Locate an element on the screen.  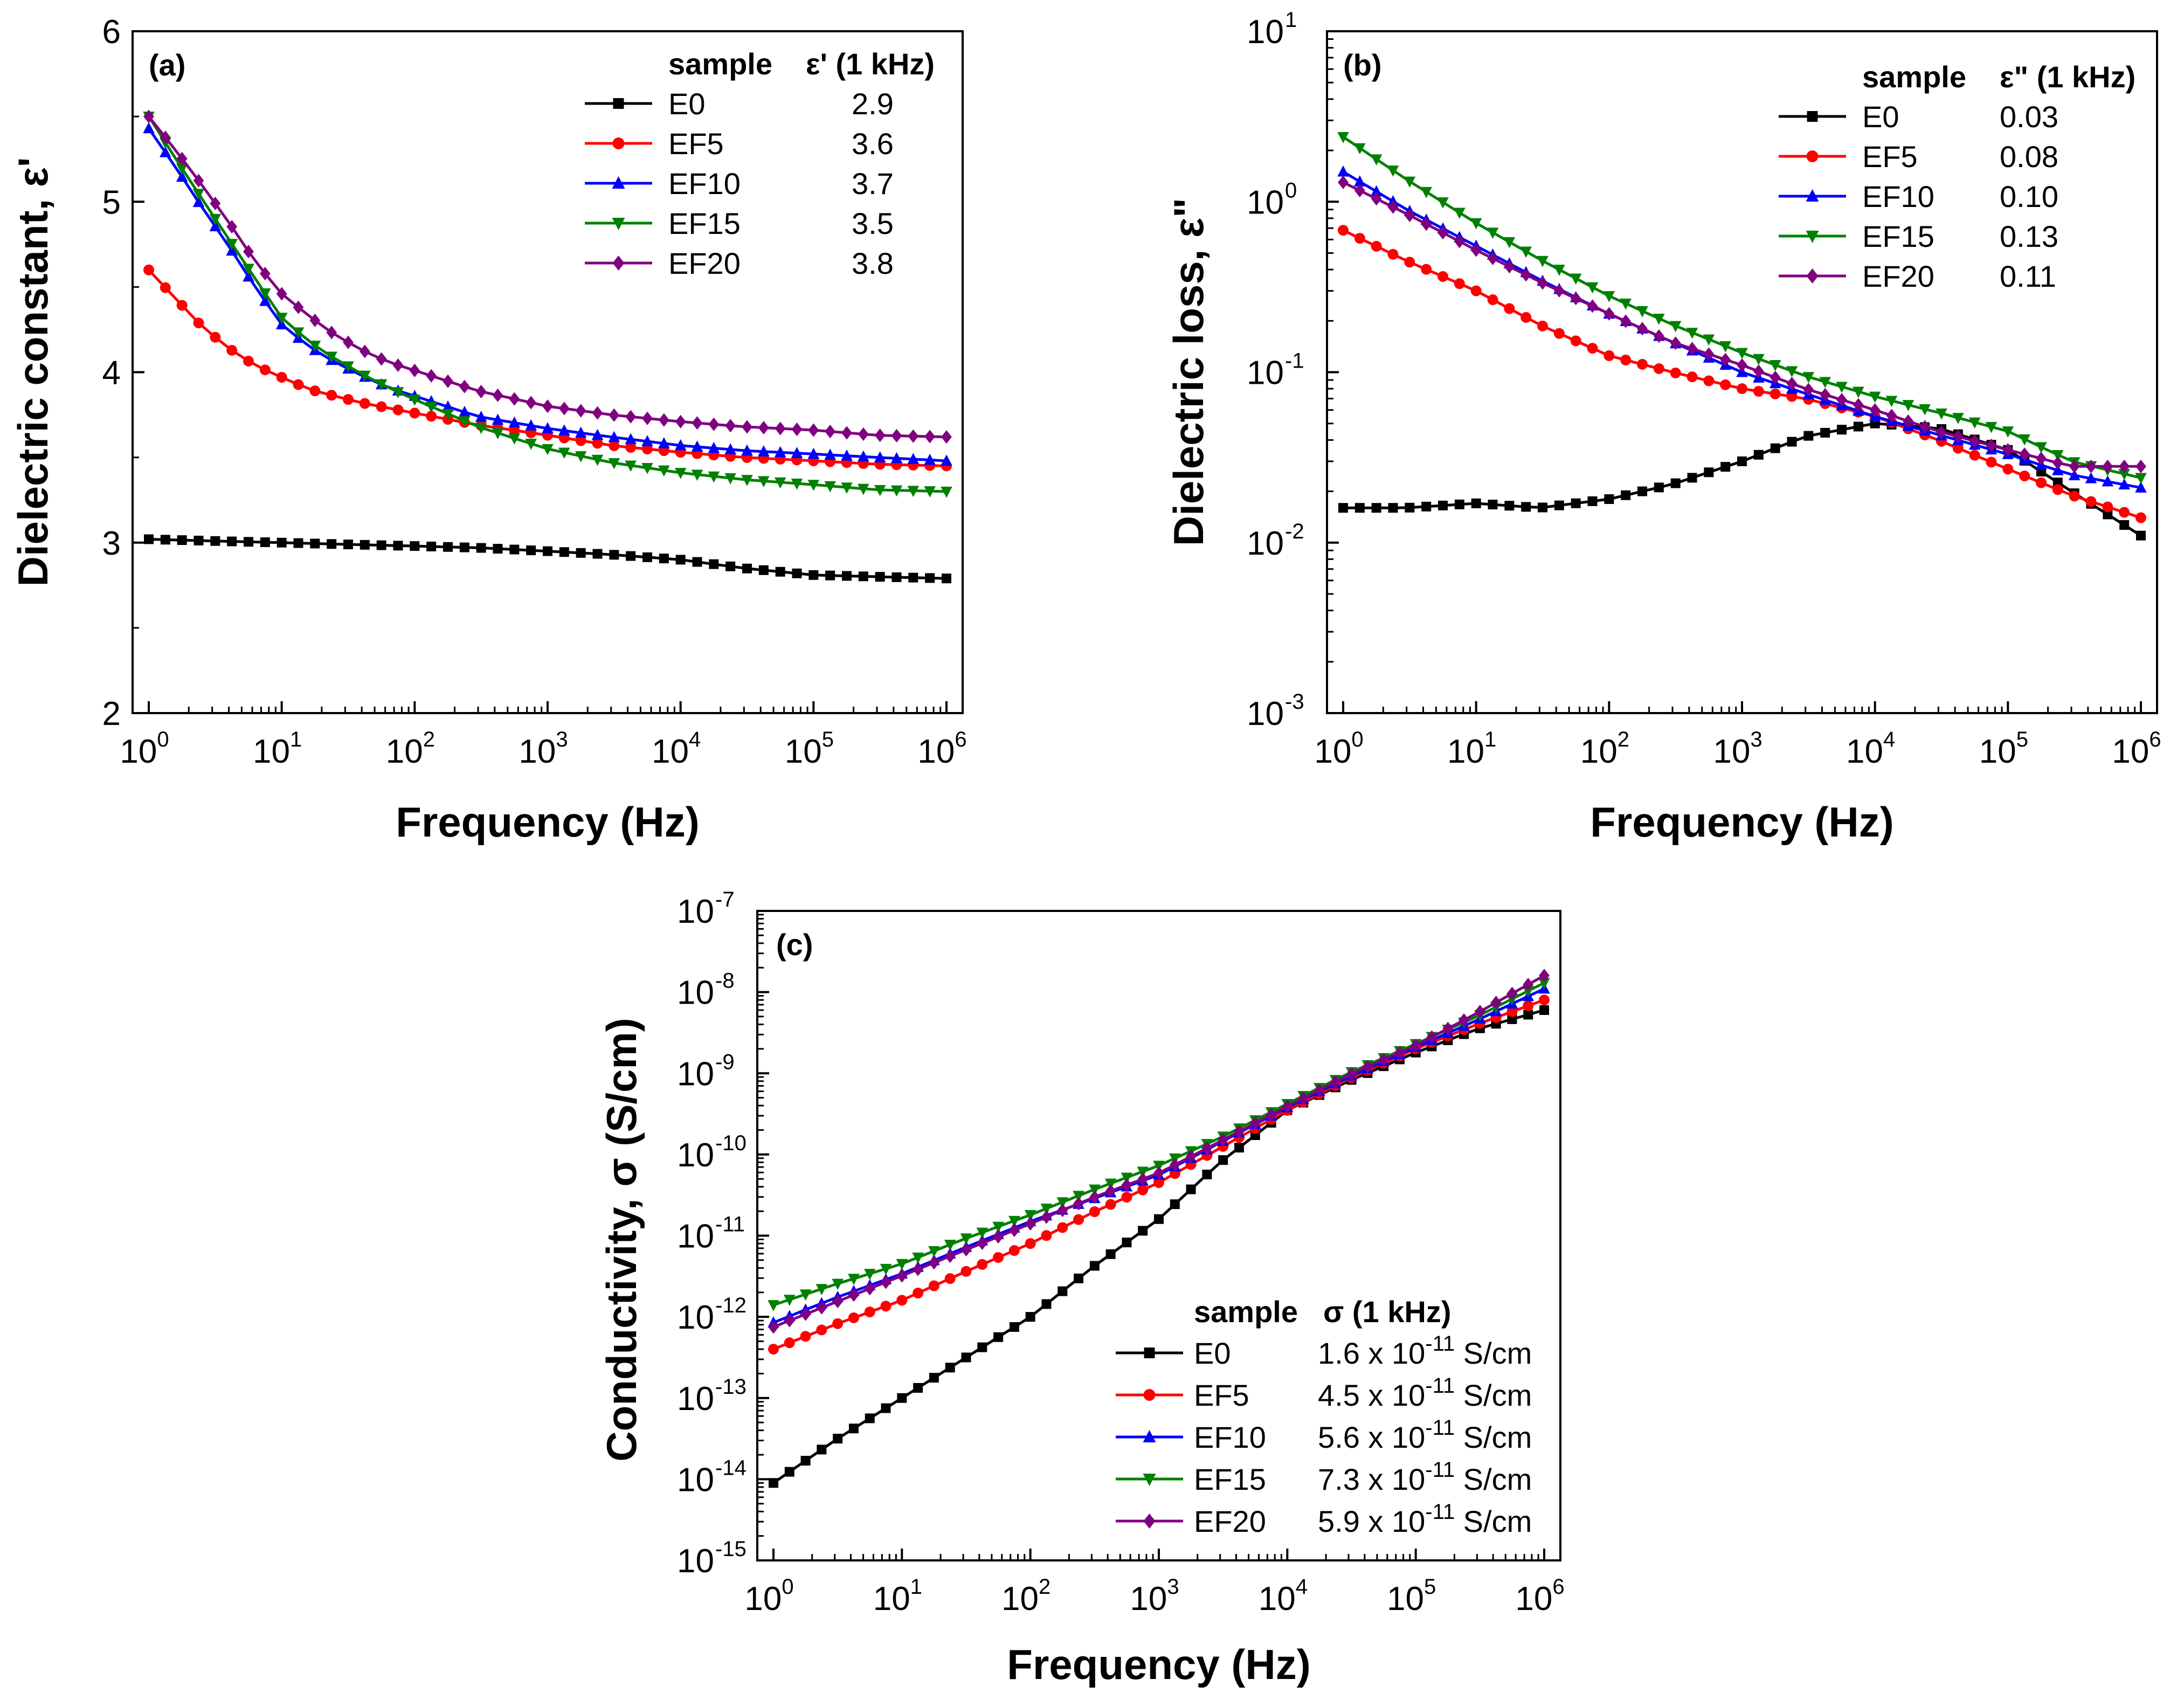
panel-a-x-tick-label: 102 is located at coordinates (411, 749).